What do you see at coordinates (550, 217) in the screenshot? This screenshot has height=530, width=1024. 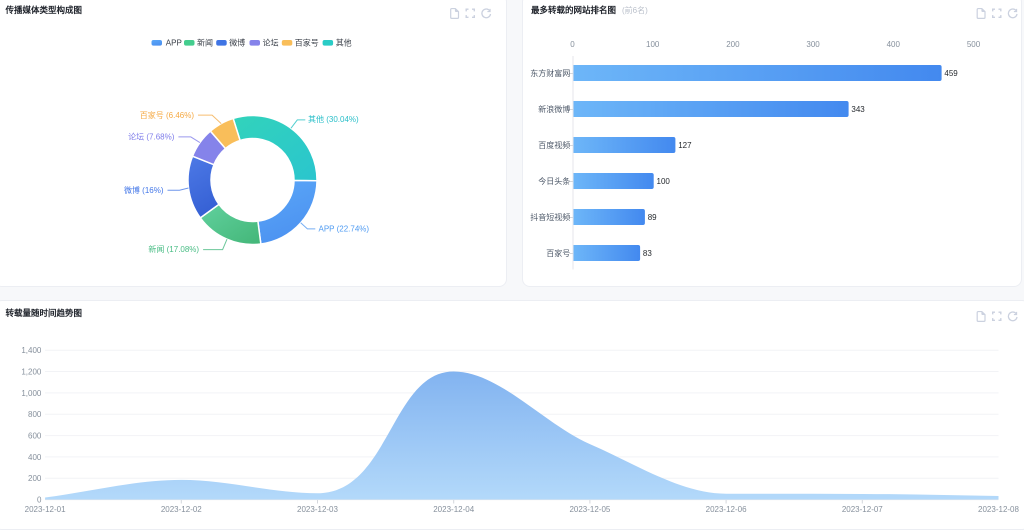 I see `svg-text: 抖音短视频` at bounding box center [550, 217].